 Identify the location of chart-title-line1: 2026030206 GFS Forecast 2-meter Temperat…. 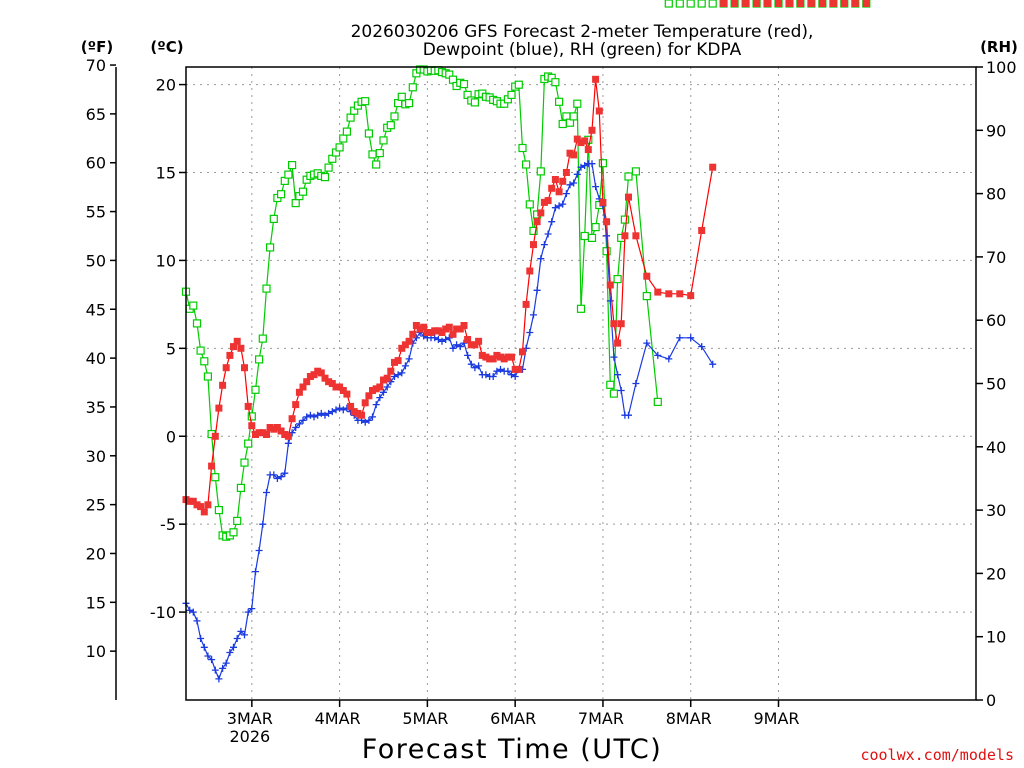
(582, 32).